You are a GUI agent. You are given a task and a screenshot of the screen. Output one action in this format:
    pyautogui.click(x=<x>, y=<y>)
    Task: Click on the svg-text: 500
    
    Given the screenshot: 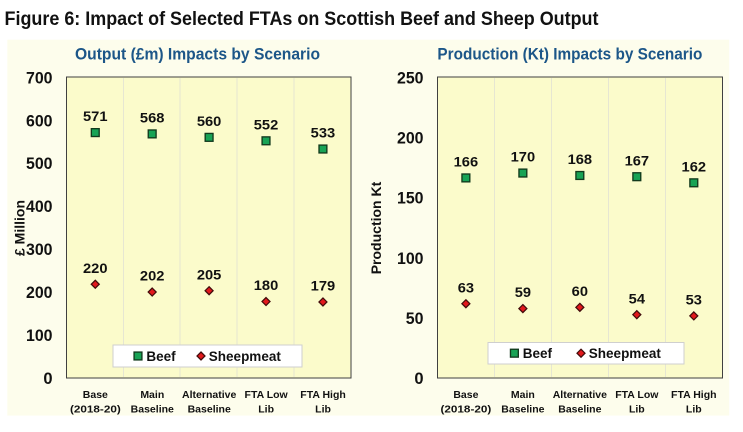 What is the action you would take?
    pyautogui.click(x=39, y=164)
    